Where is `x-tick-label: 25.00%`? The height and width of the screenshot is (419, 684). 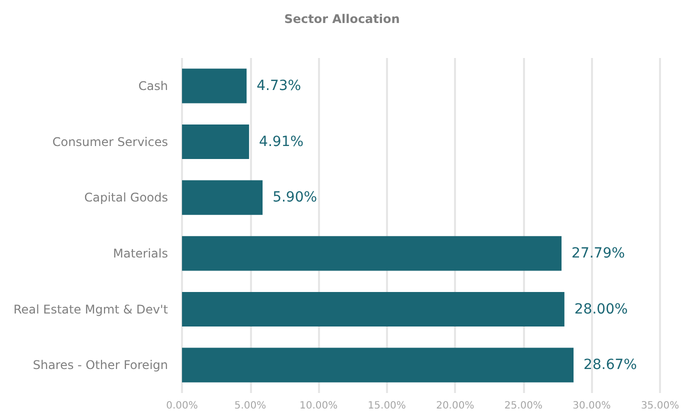 x-tick-label: 25.00% is located at coordinates (523, 406).